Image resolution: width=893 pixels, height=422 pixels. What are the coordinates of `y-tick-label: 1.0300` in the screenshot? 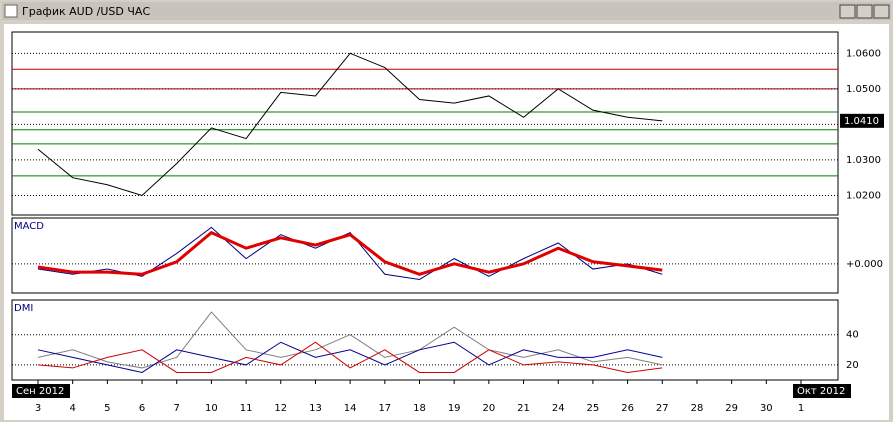 It's located at (863, 160).